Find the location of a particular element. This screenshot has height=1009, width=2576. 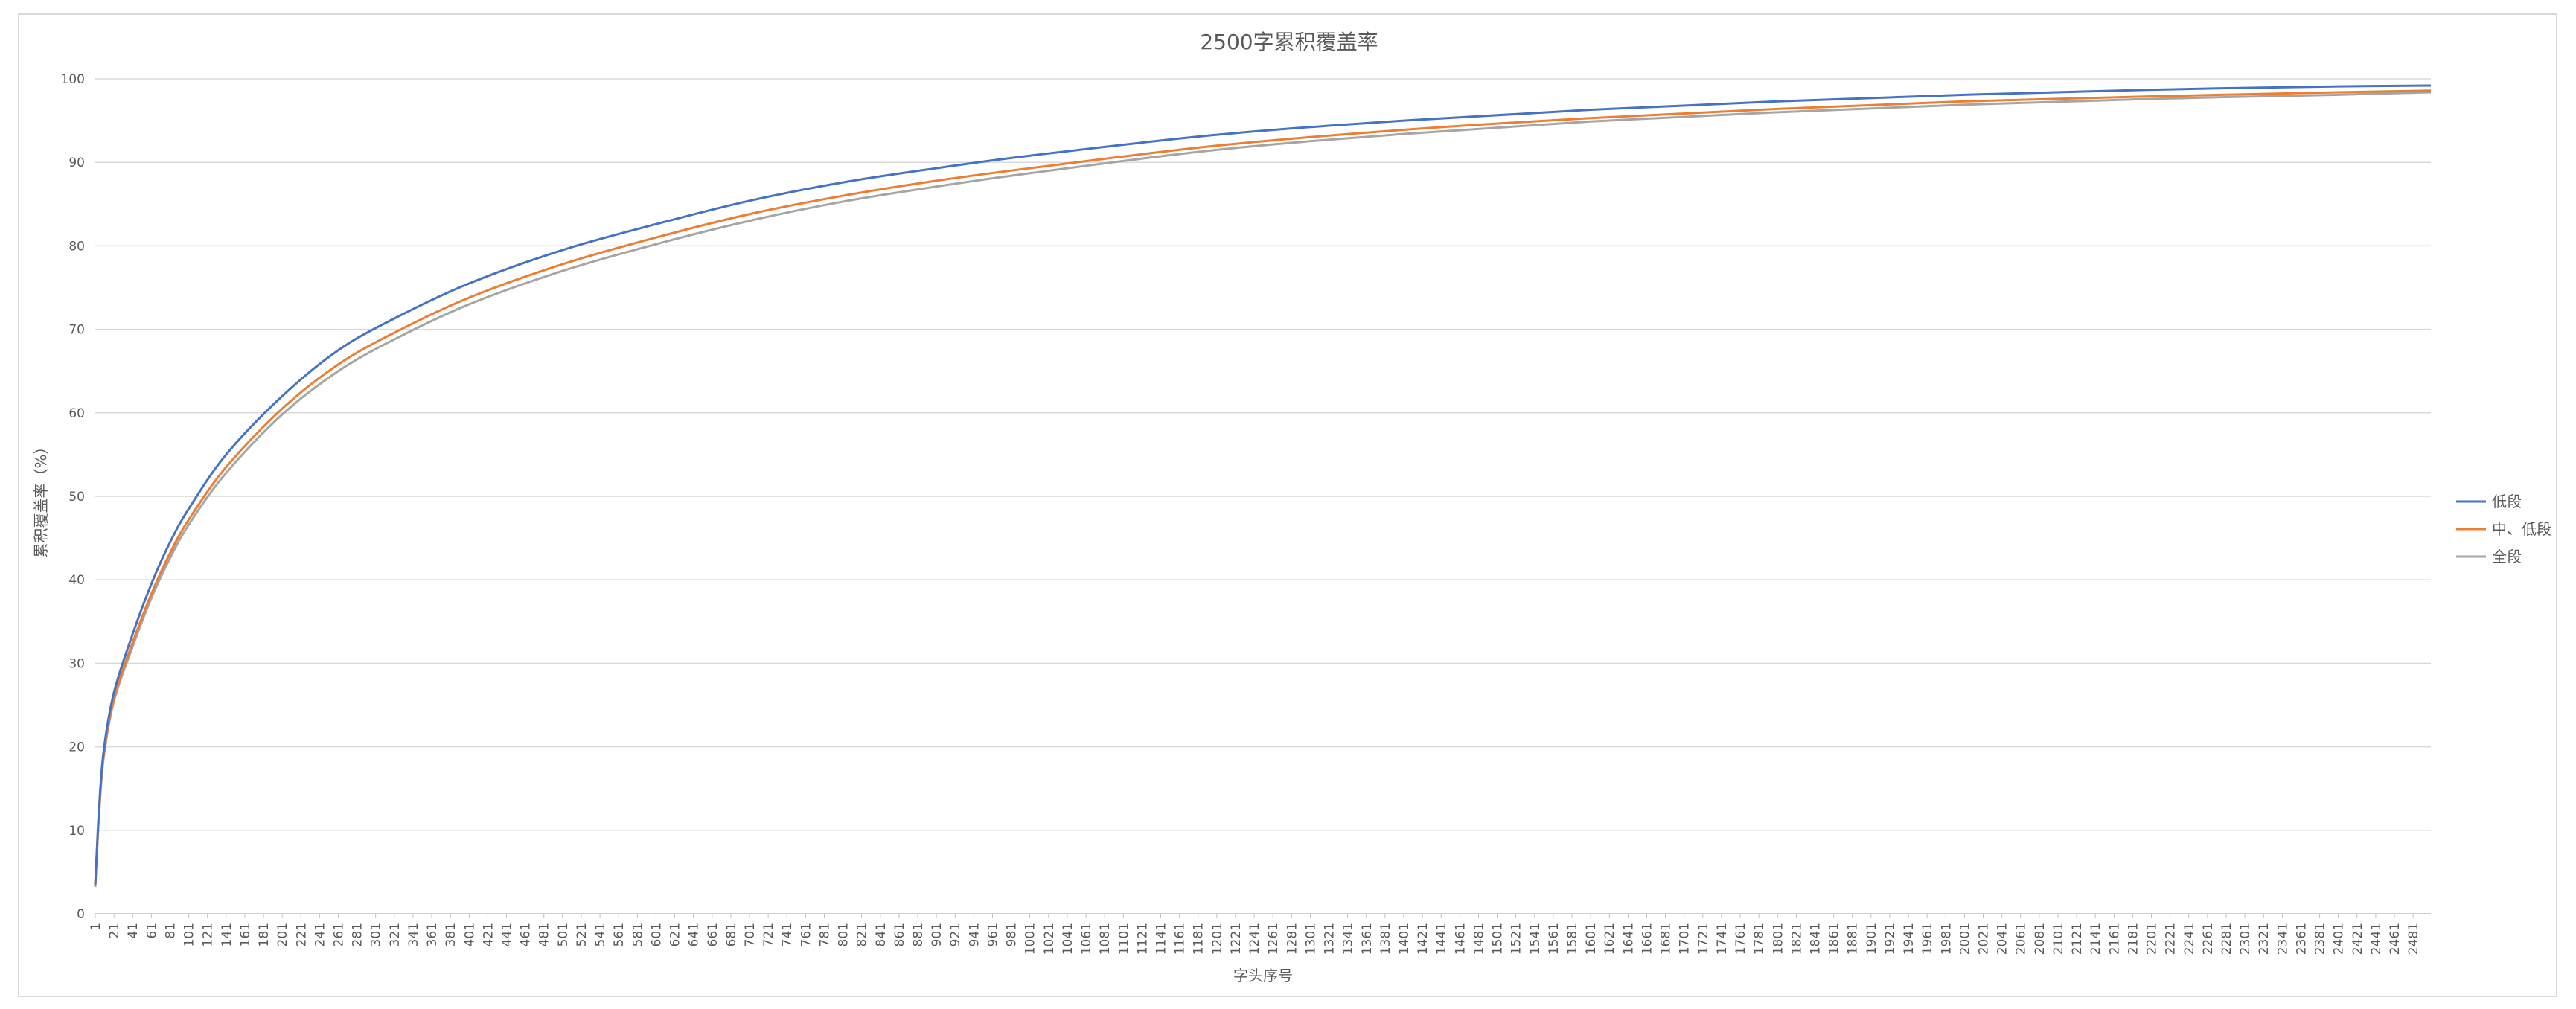

x-tick-label: 301 is located at coordinates (376, 934).